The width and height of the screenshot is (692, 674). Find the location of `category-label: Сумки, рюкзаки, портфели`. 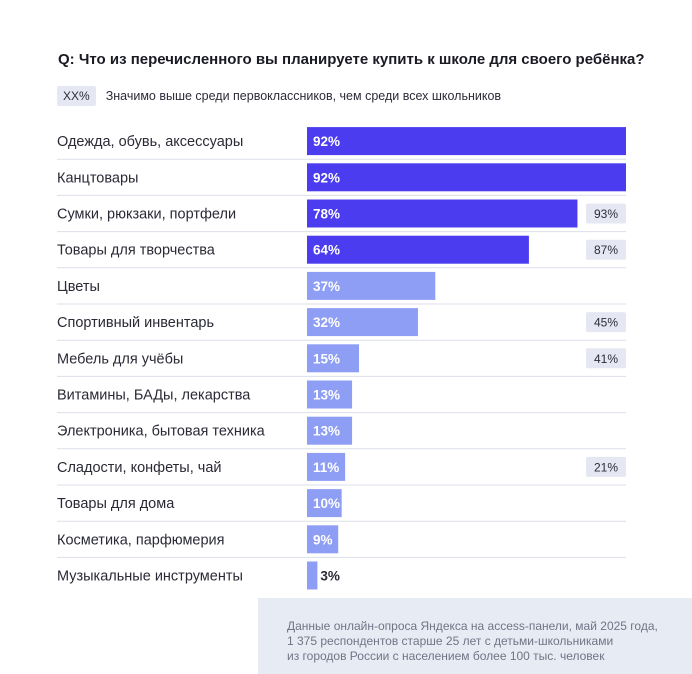

category-label: Сумки, рюкзаки, портфели is located at coordinates (146, 215).